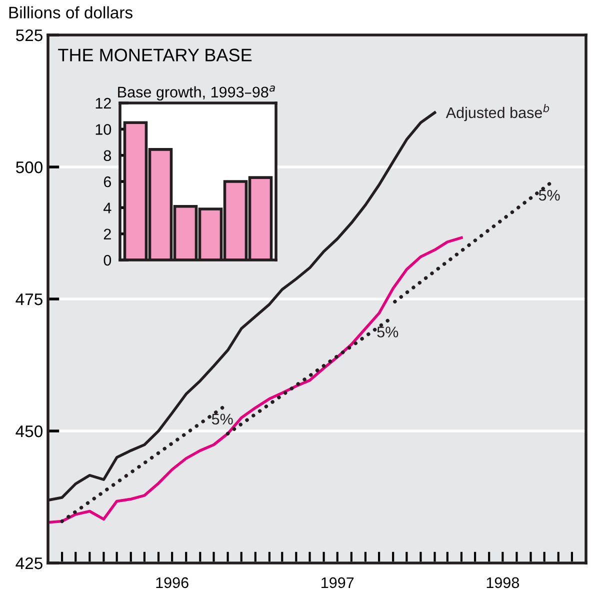  What do you see at coordinates (155, 55) in the screenshot?
I see `text: THE MONETARY BASE` at bounding box center [155, 55].